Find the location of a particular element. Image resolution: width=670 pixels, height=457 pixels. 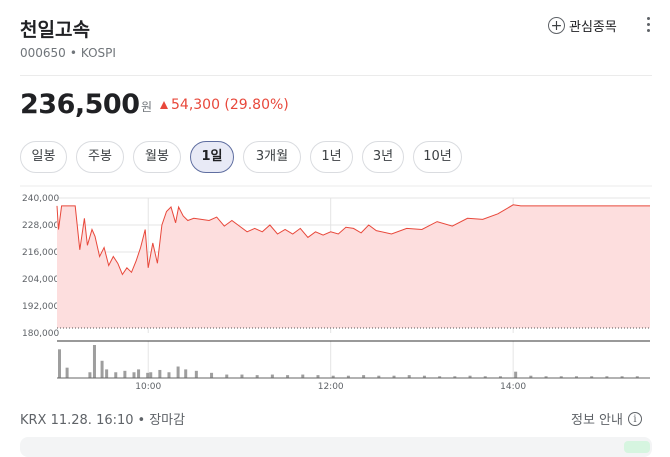

x-tick-label: 14:00 is located at coordinates (513, 387).